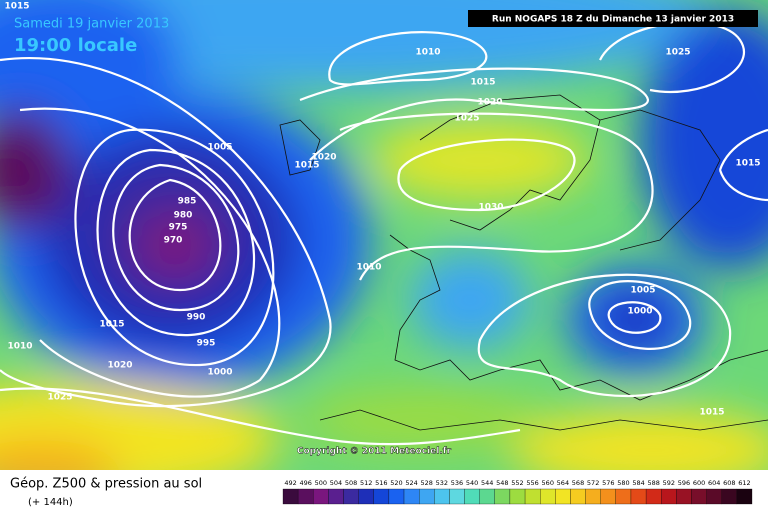 The height and width of the screenshot is (516, 768). What do you see at coordinates (206, 344) in the screenshot?
I see `isobar-label: 995` at bounding box center [206, 344].